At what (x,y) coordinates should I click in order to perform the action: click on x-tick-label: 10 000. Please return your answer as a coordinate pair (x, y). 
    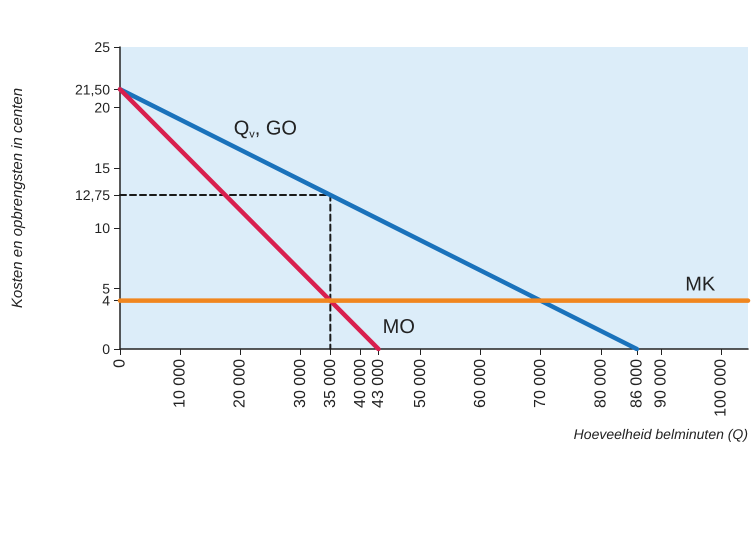
    Looking at the image, I should click on (180, 383).